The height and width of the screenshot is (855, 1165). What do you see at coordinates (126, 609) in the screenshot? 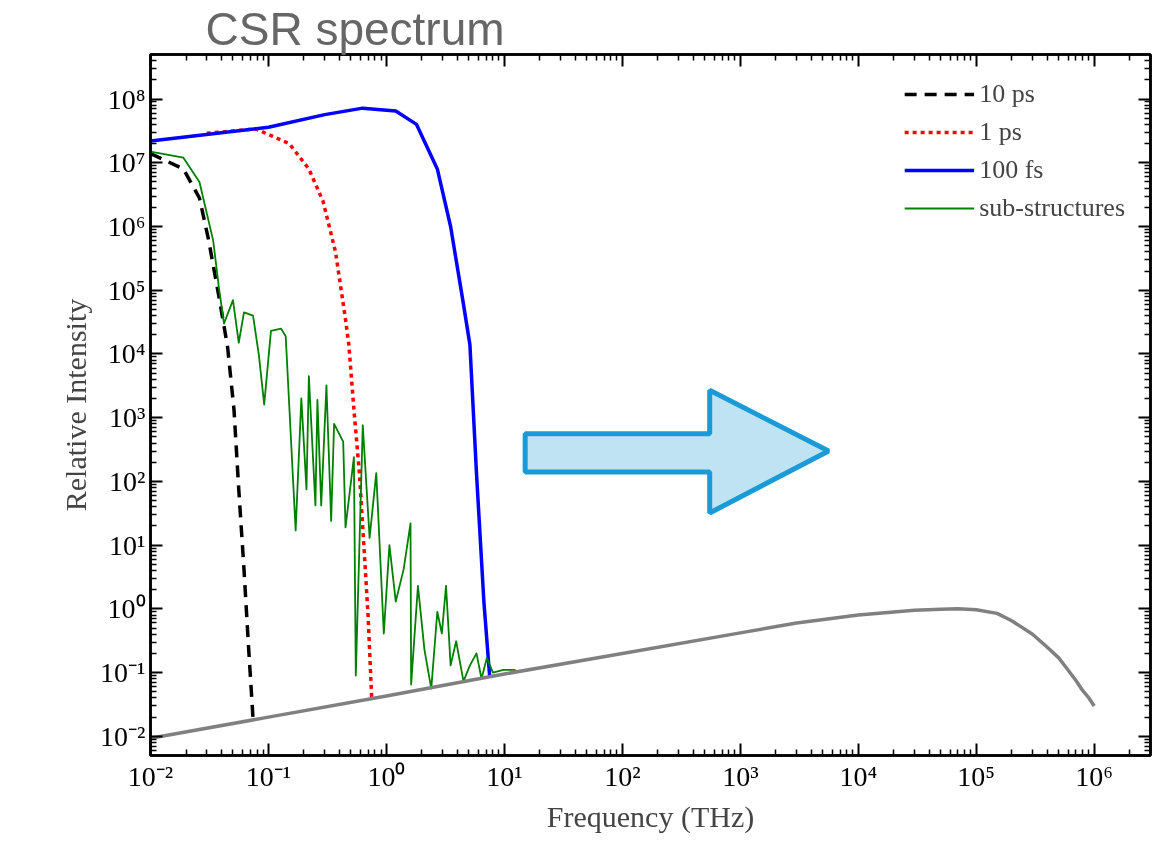
I see `y-tick-label: 10⁰` at bounding box center [126, 609].